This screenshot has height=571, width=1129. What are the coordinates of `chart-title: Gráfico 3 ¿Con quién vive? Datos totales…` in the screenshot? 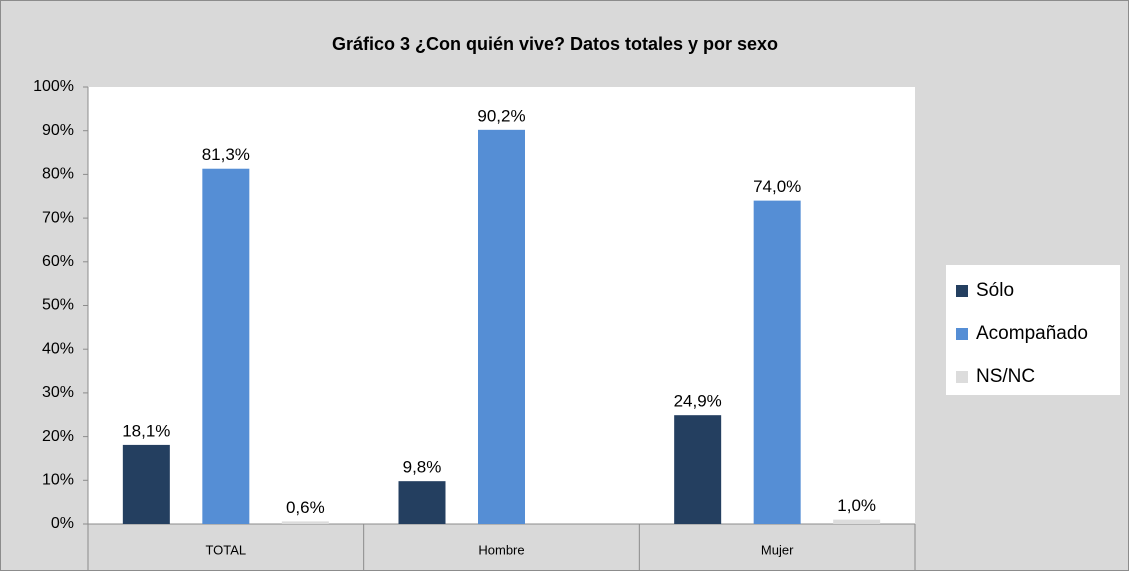 It's located at (555, 44).